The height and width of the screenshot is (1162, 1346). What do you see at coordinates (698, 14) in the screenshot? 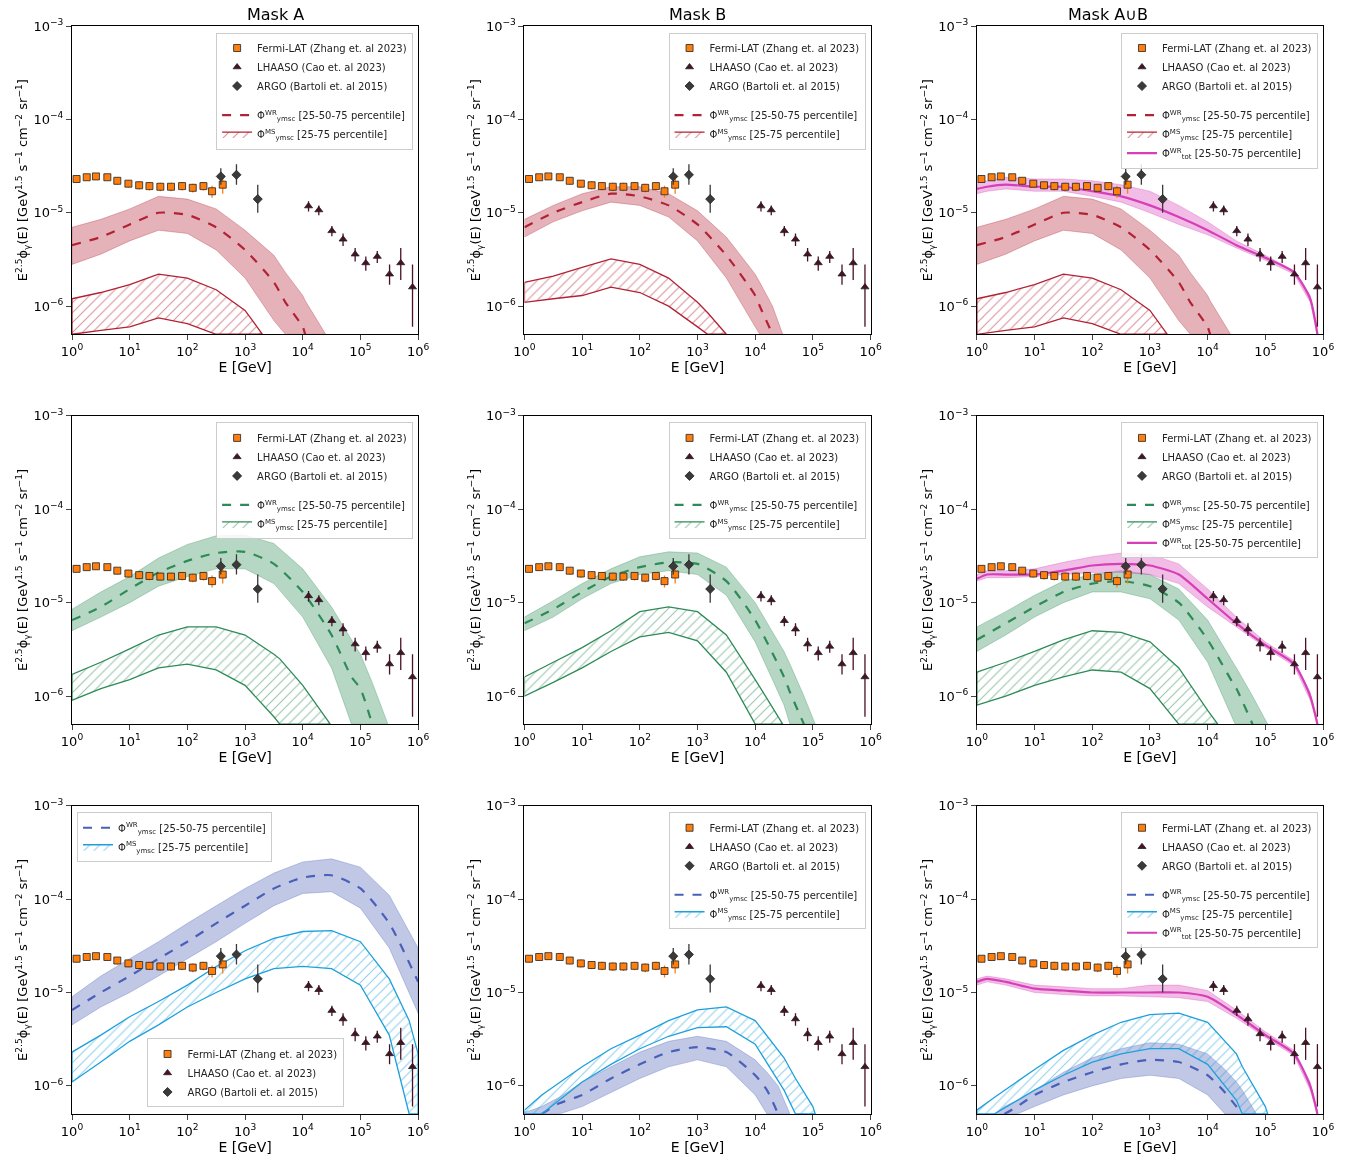
I see `chart-title: Mask B` at bounding box center [698, 14].